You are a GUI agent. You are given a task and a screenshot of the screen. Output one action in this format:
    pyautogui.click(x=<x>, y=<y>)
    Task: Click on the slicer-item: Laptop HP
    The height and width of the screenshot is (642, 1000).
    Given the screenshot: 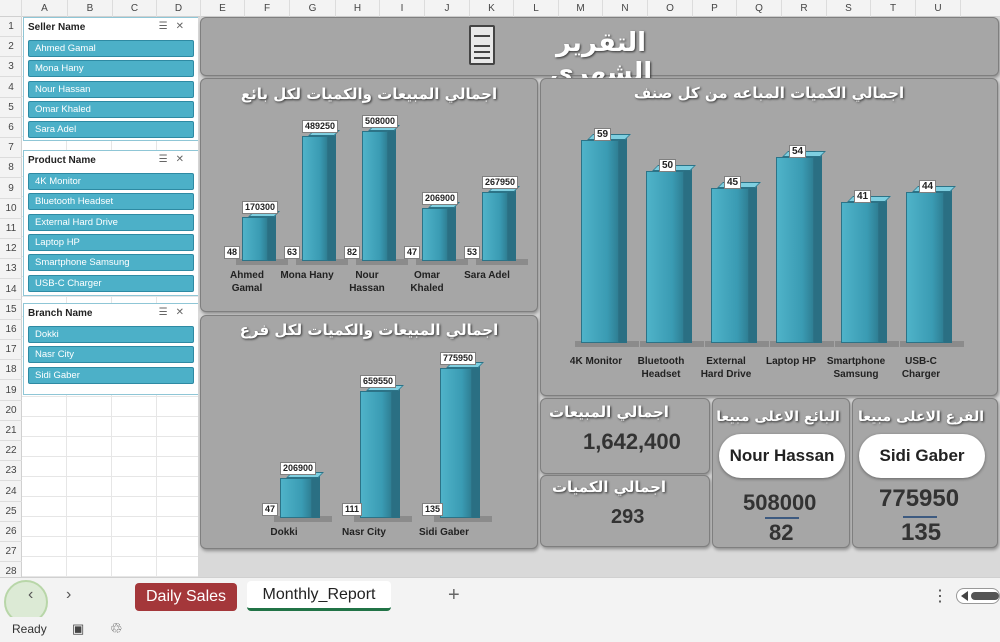 What is the action you would take?
    pyautogui.click(x=111, y=242)
    